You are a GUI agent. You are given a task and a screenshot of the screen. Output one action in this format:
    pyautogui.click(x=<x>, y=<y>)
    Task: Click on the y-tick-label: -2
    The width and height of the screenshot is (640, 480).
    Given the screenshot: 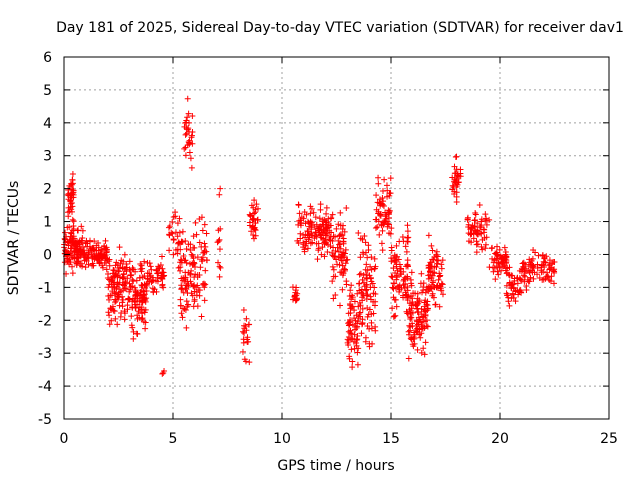 What is the action you would take?
    pyautogui.click(x=45, y=321)
    